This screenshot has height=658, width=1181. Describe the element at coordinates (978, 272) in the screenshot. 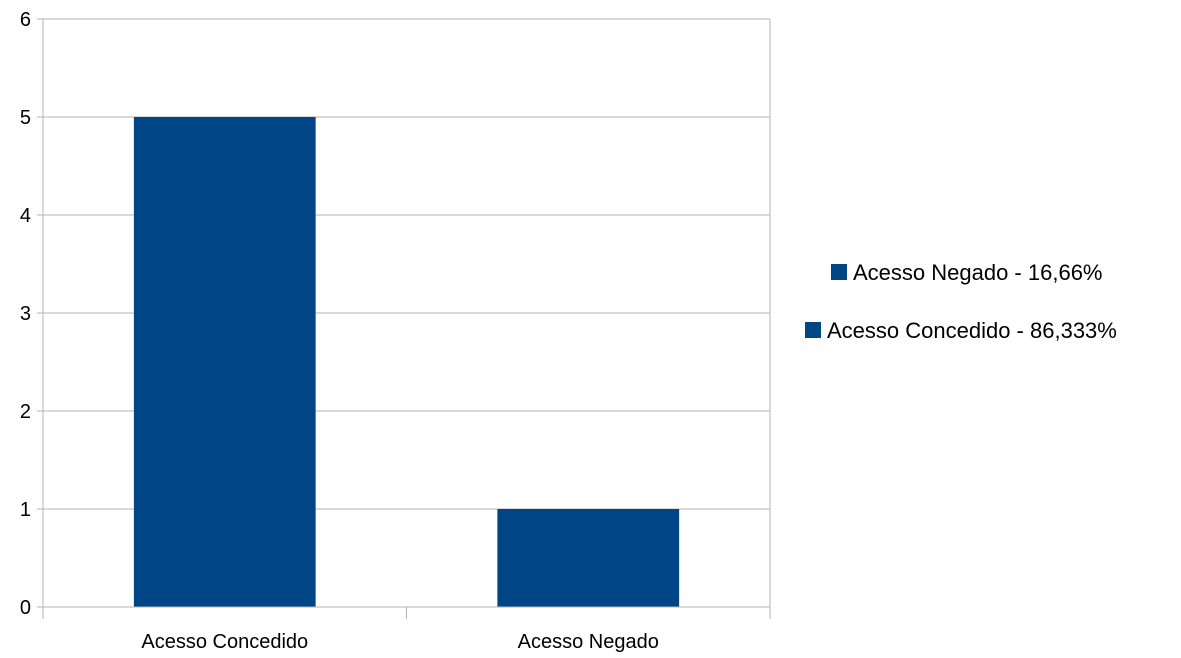

I see `legend-label: Acesso Negado - 16,66%` at that location.